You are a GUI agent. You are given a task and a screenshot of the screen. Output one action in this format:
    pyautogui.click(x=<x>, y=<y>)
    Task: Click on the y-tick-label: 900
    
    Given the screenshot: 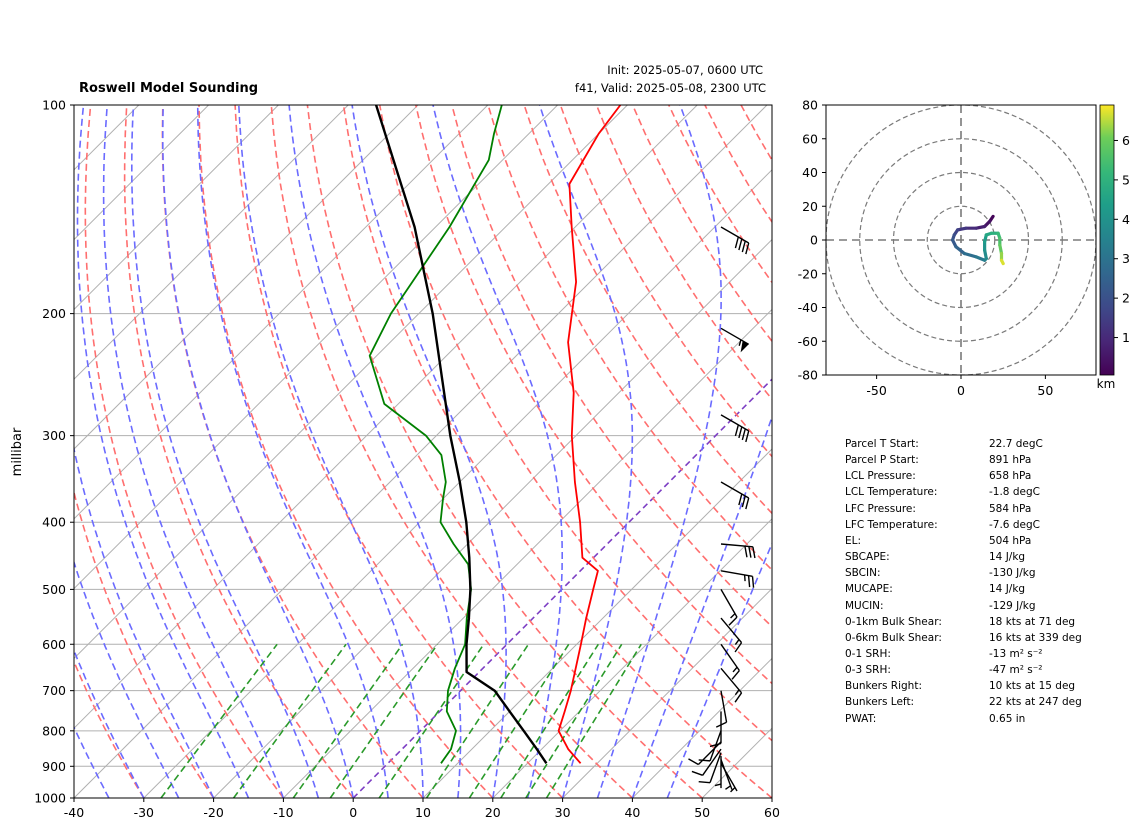 What is the action you would take?
    pyautogui.click(x=54, y=766)
    